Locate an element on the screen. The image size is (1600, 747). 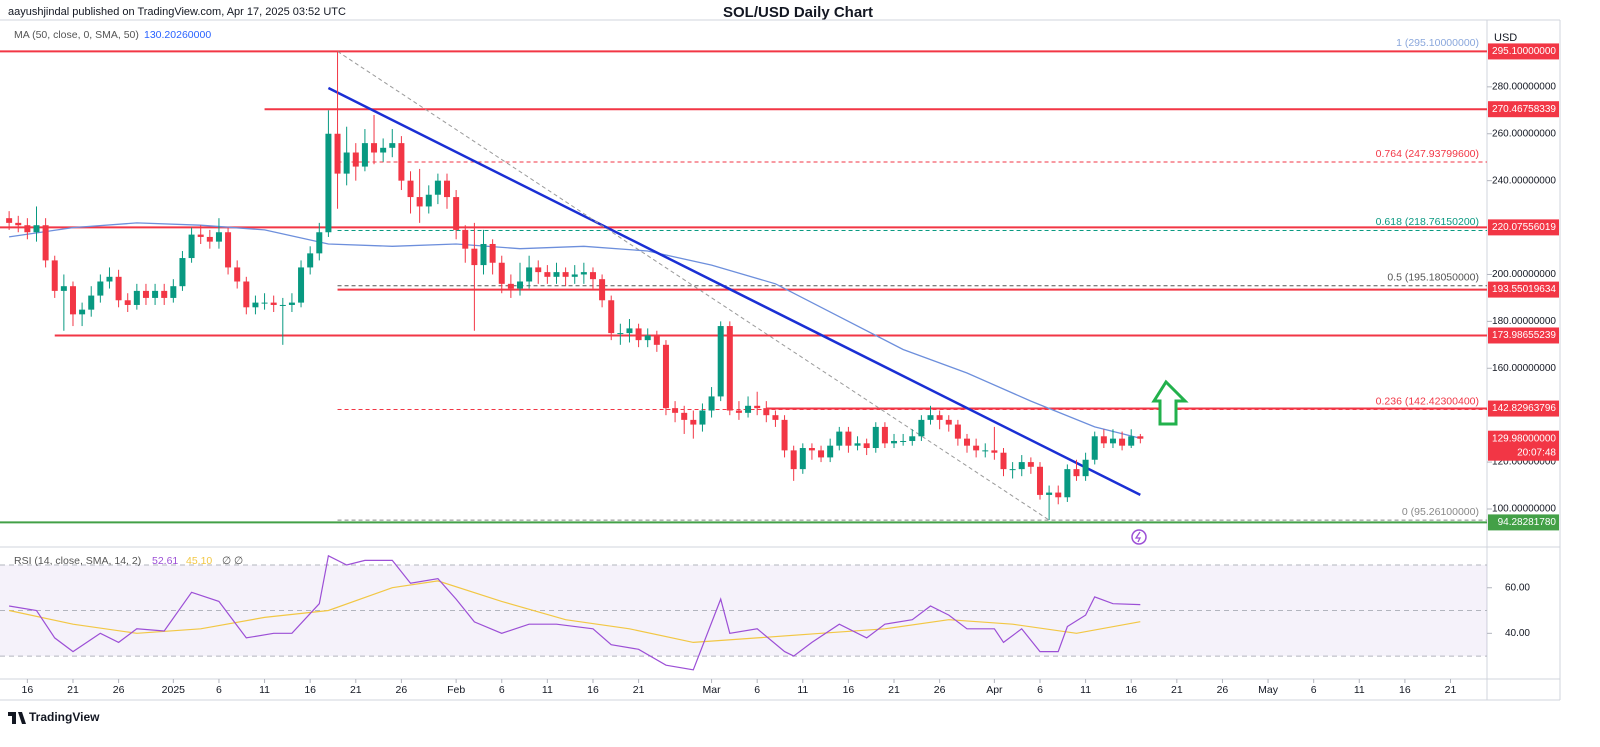
chart-title: SOL/USD Daily Chart is located at coordinates (798, 12).